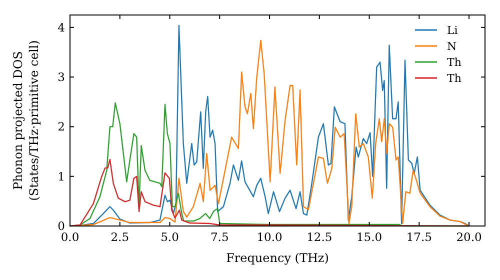 This screenshot has width=500, height=280. What do you see at coordinates (319, 237) in the screenshot?
I see `x-tick-label: 12.5` at bounding box center [319, 237].